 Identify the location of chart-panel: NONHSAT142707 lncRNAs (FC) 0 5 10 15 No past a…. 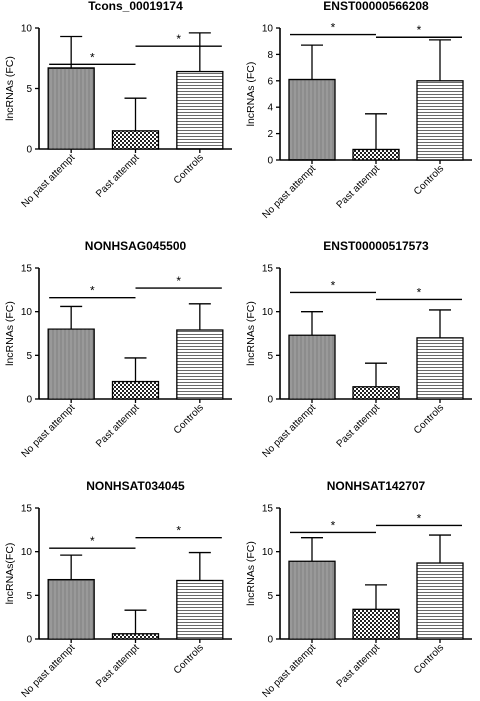
(358, 589).